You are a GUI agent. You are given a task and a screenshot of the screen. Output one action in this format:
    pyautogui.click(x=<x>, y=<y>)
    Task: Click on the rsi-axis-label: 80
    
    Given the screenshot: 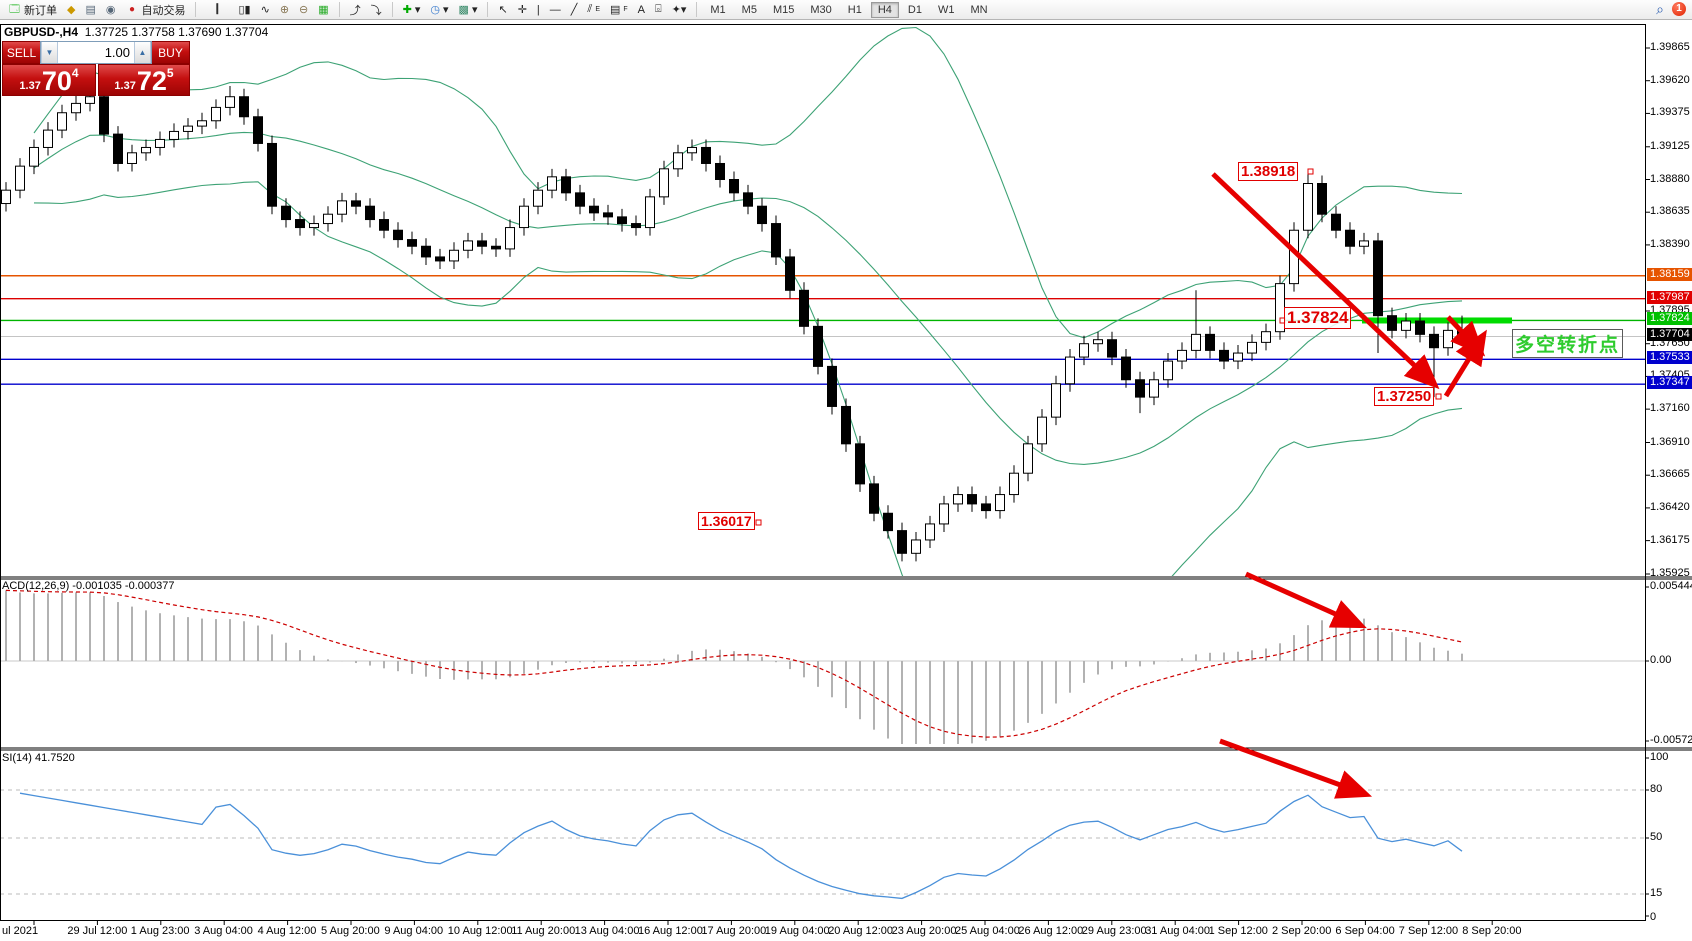 What is the action you would take?
    pyautogui.click(x=1656, y=789)
    